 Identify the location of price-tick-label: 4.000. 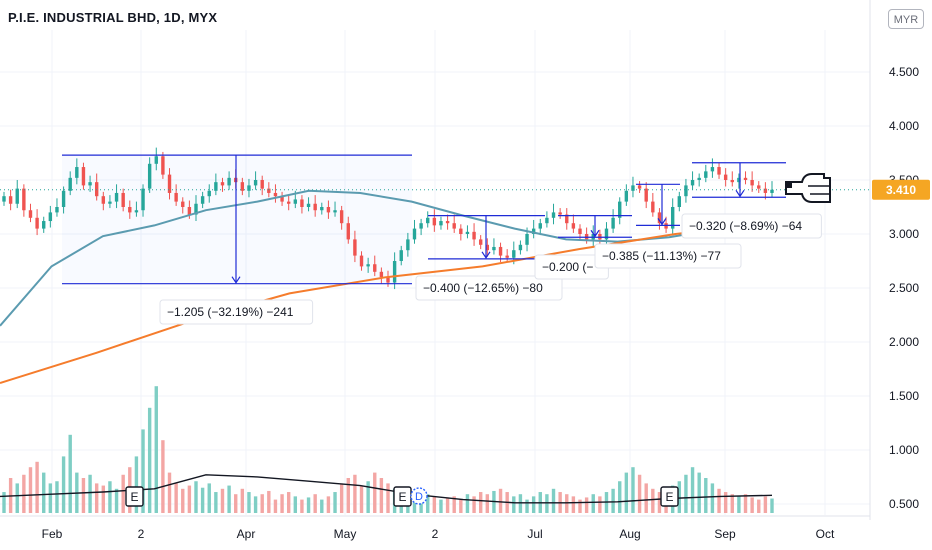
(904, 126).